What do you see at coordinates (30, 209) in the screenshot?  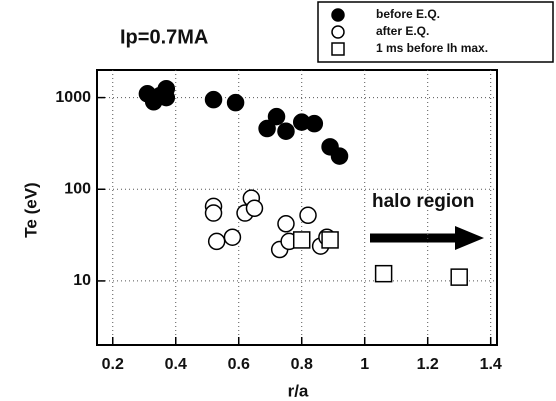 I see `y-axis-label: Te (eV)` at bounding box center [30, 209].